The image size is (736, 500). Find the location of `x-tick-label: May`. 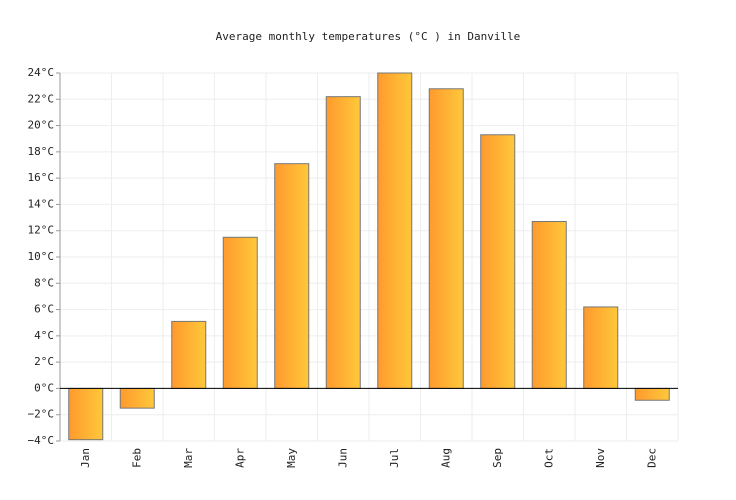

x-tick-label: May is located at coordinates (291, 458).